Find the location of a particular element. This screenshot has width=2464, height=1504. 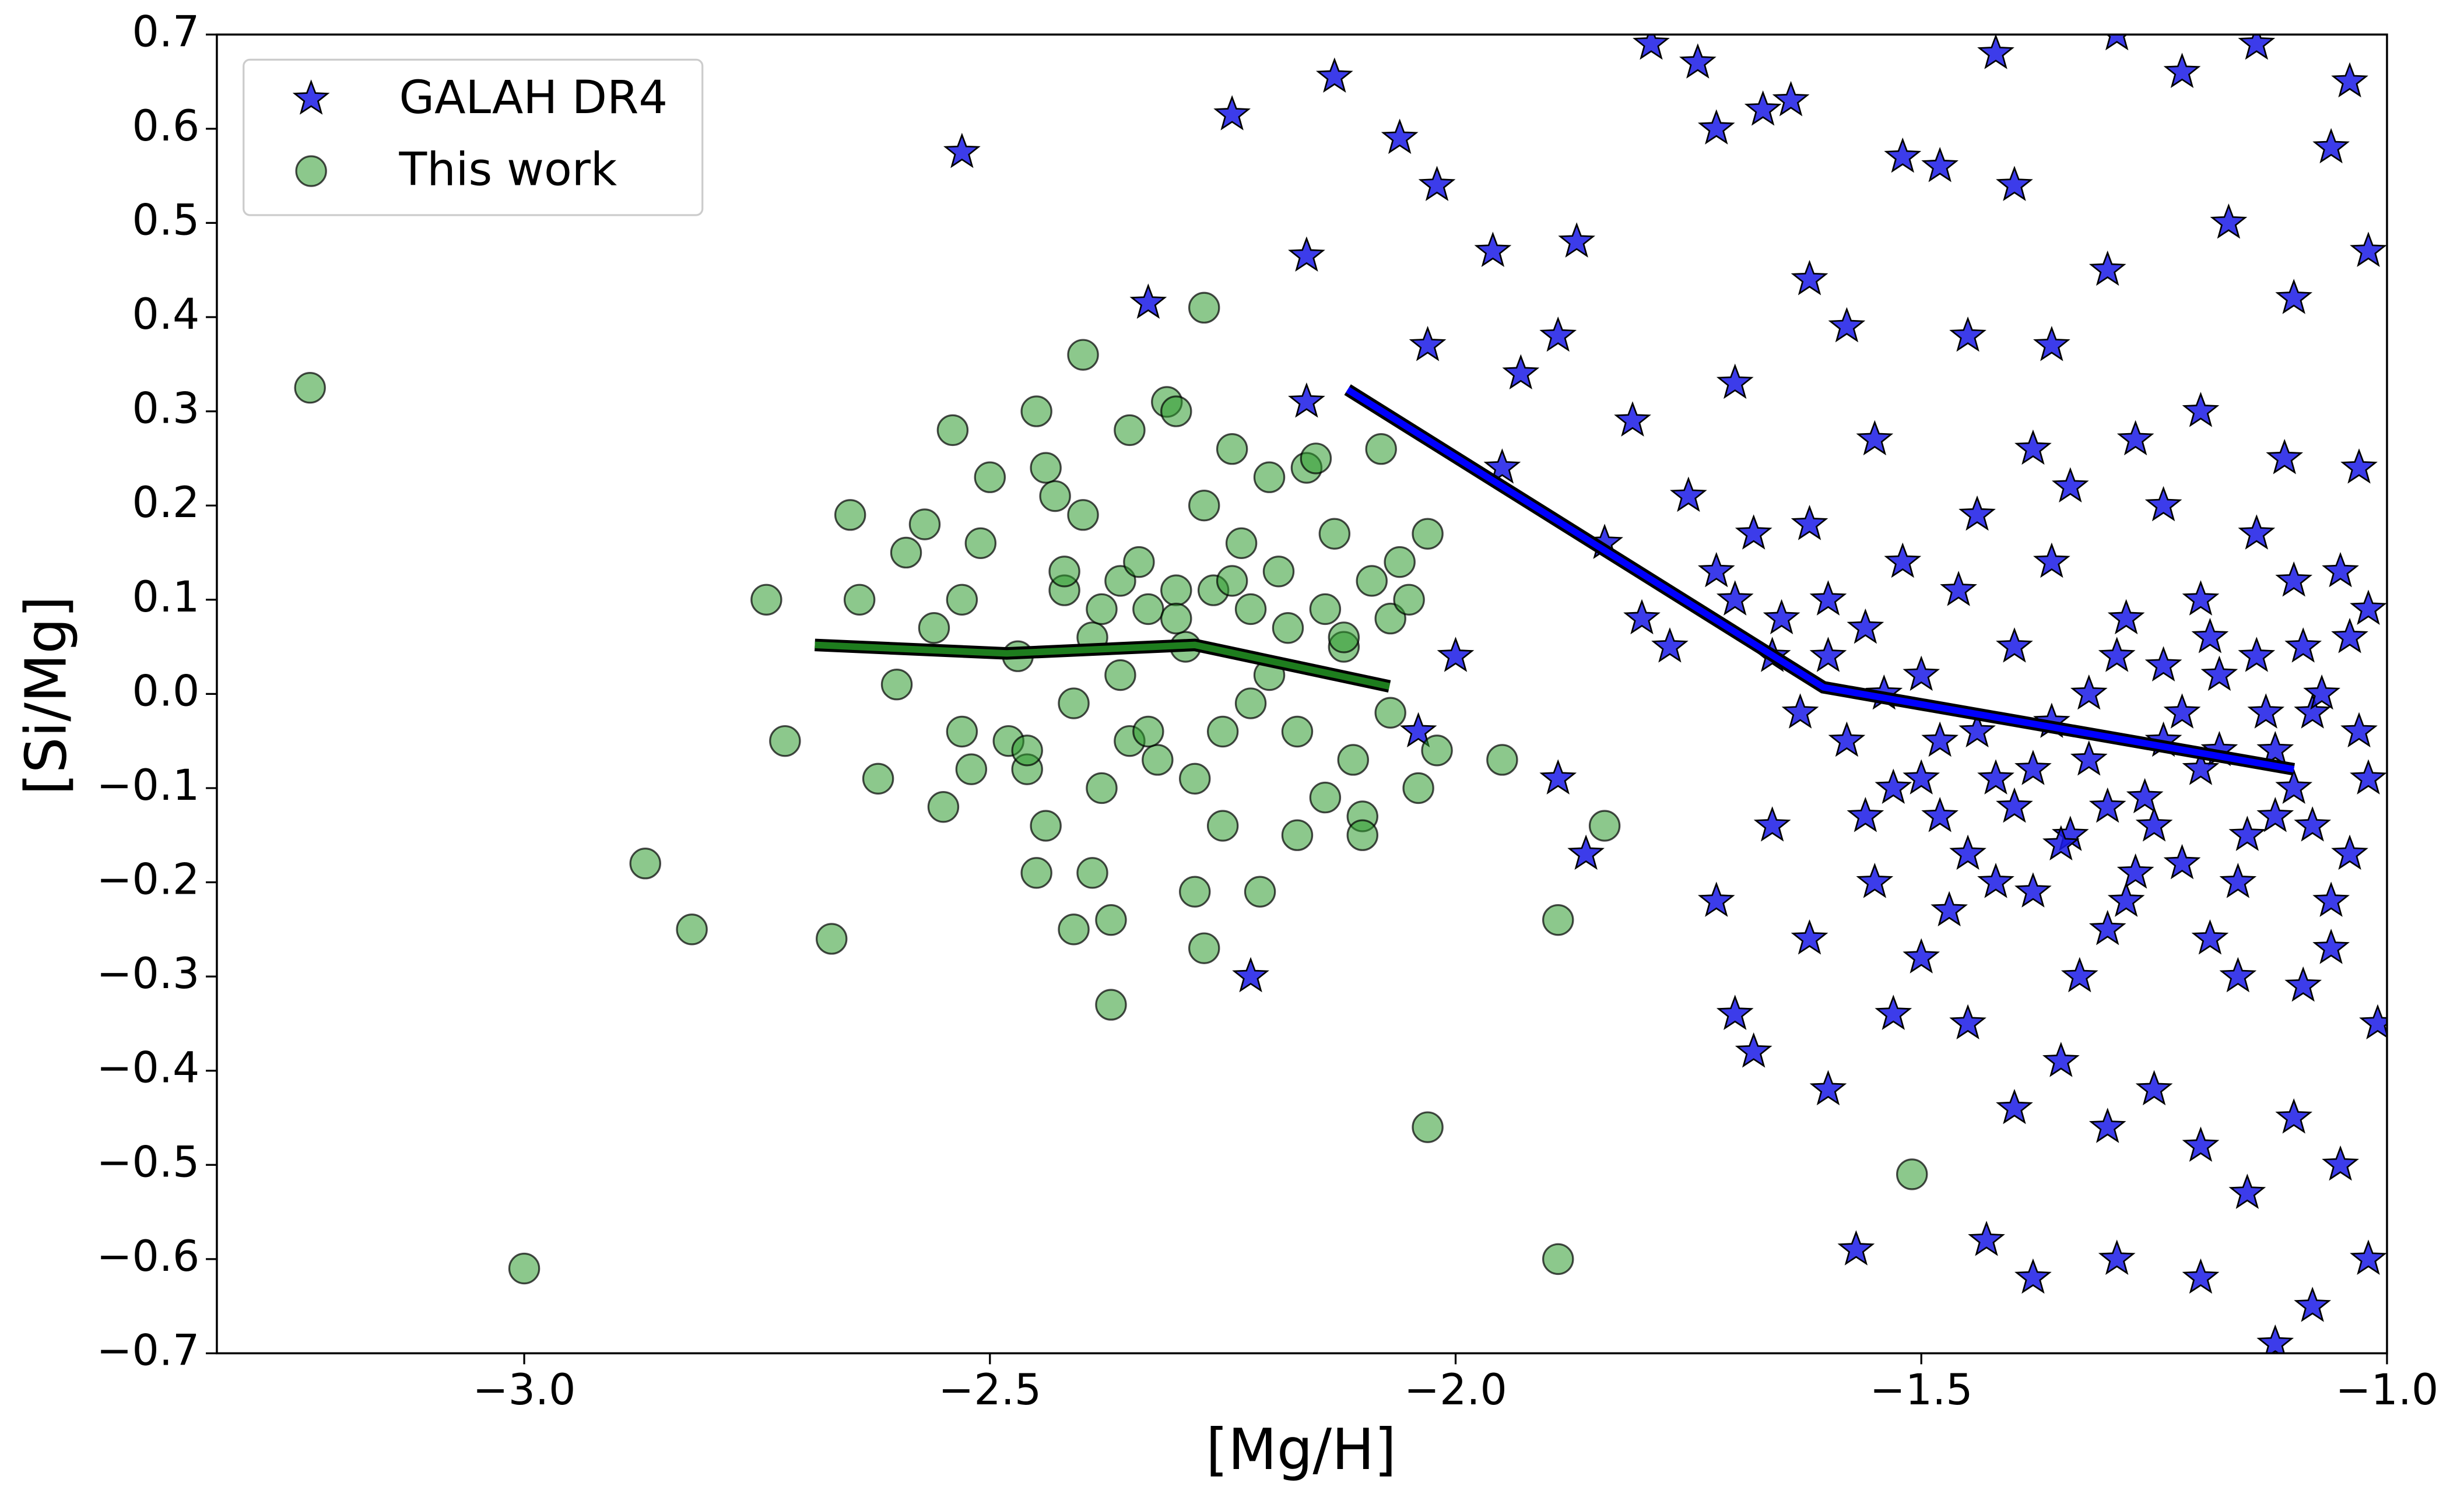

legend-label: GALAH DR4 is located at coordinates (534, 97).